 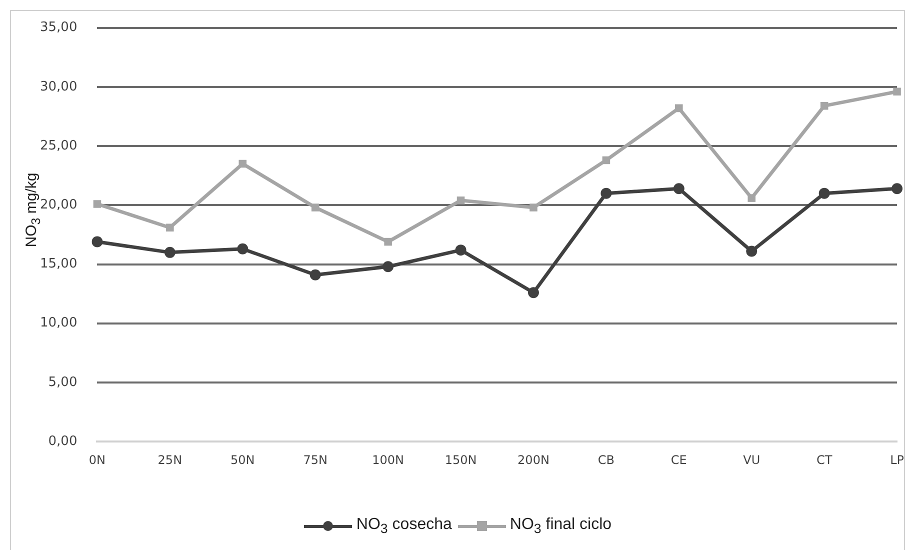 I want to click on y-tick-label: 20,00, so click(x=59, y=205).